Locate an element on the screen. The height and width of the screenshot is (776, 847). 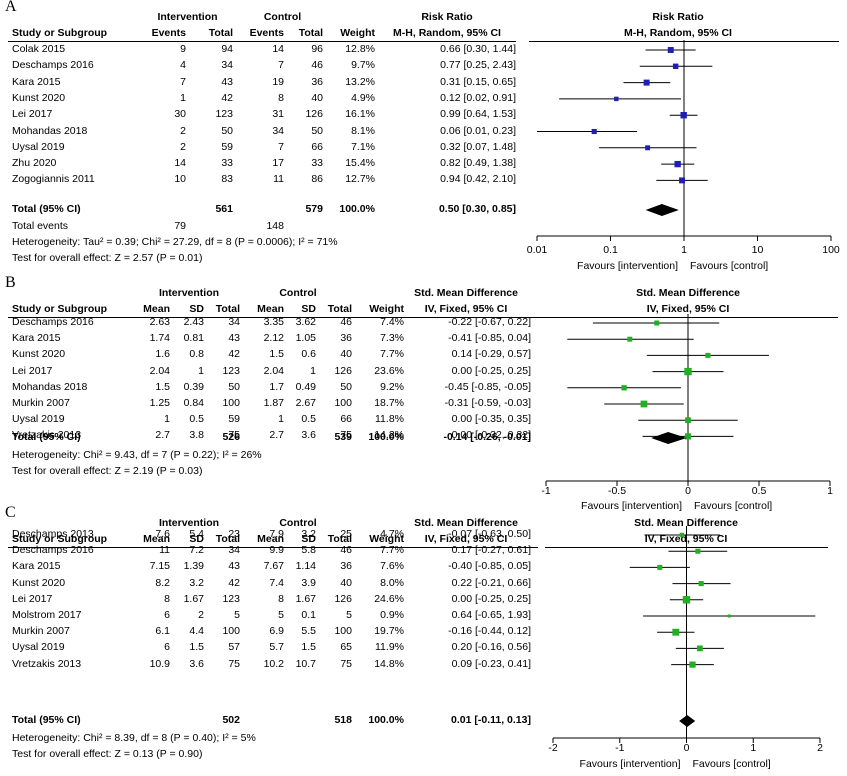
study-cell: 0.81 is located at coordinates (193, 338).